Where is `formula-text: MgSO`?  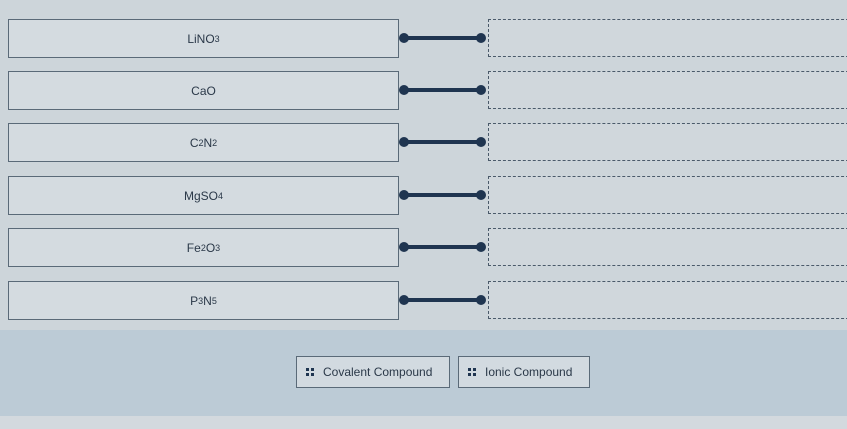
formula-text: MgSO is located at coordinates (200, 195).